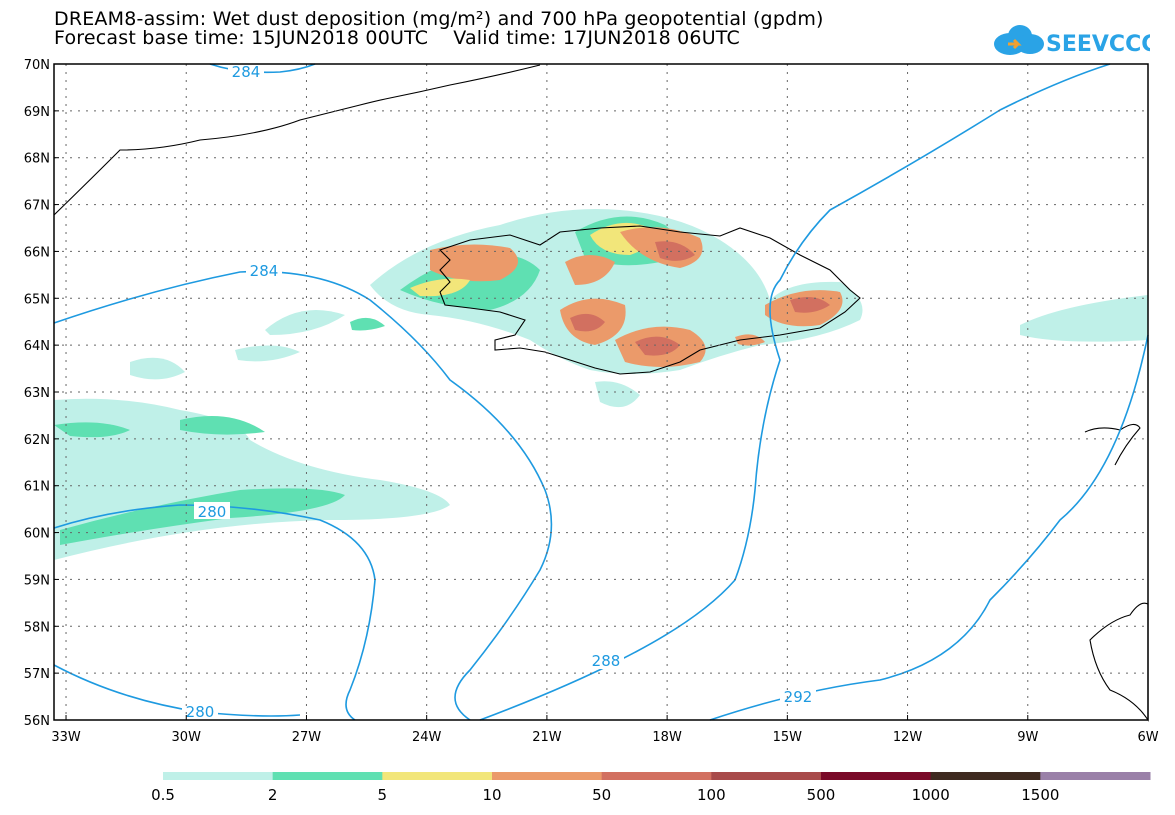 This screenshot has width=1175, height=815. What do you see at coordinates (37, 252) in the screenshot?
I see `latitude-label: 66N` at bounding box center [37, 252].